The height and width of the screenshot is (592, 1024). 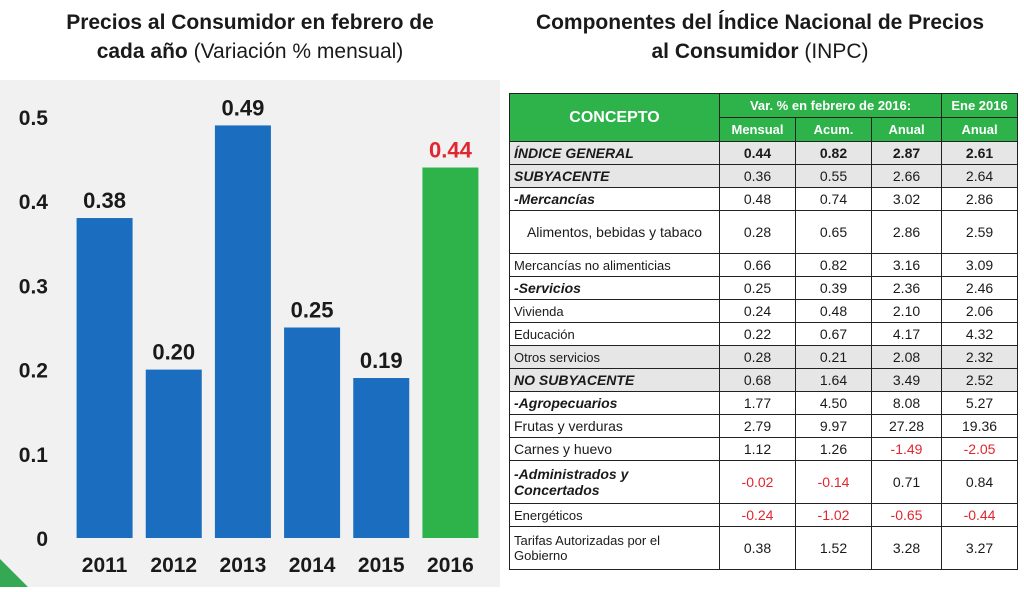 What do you see at coordinates (381, 565) in the screenshot?
I see `x-category-label: 2015` at bounding box center [381, 565].